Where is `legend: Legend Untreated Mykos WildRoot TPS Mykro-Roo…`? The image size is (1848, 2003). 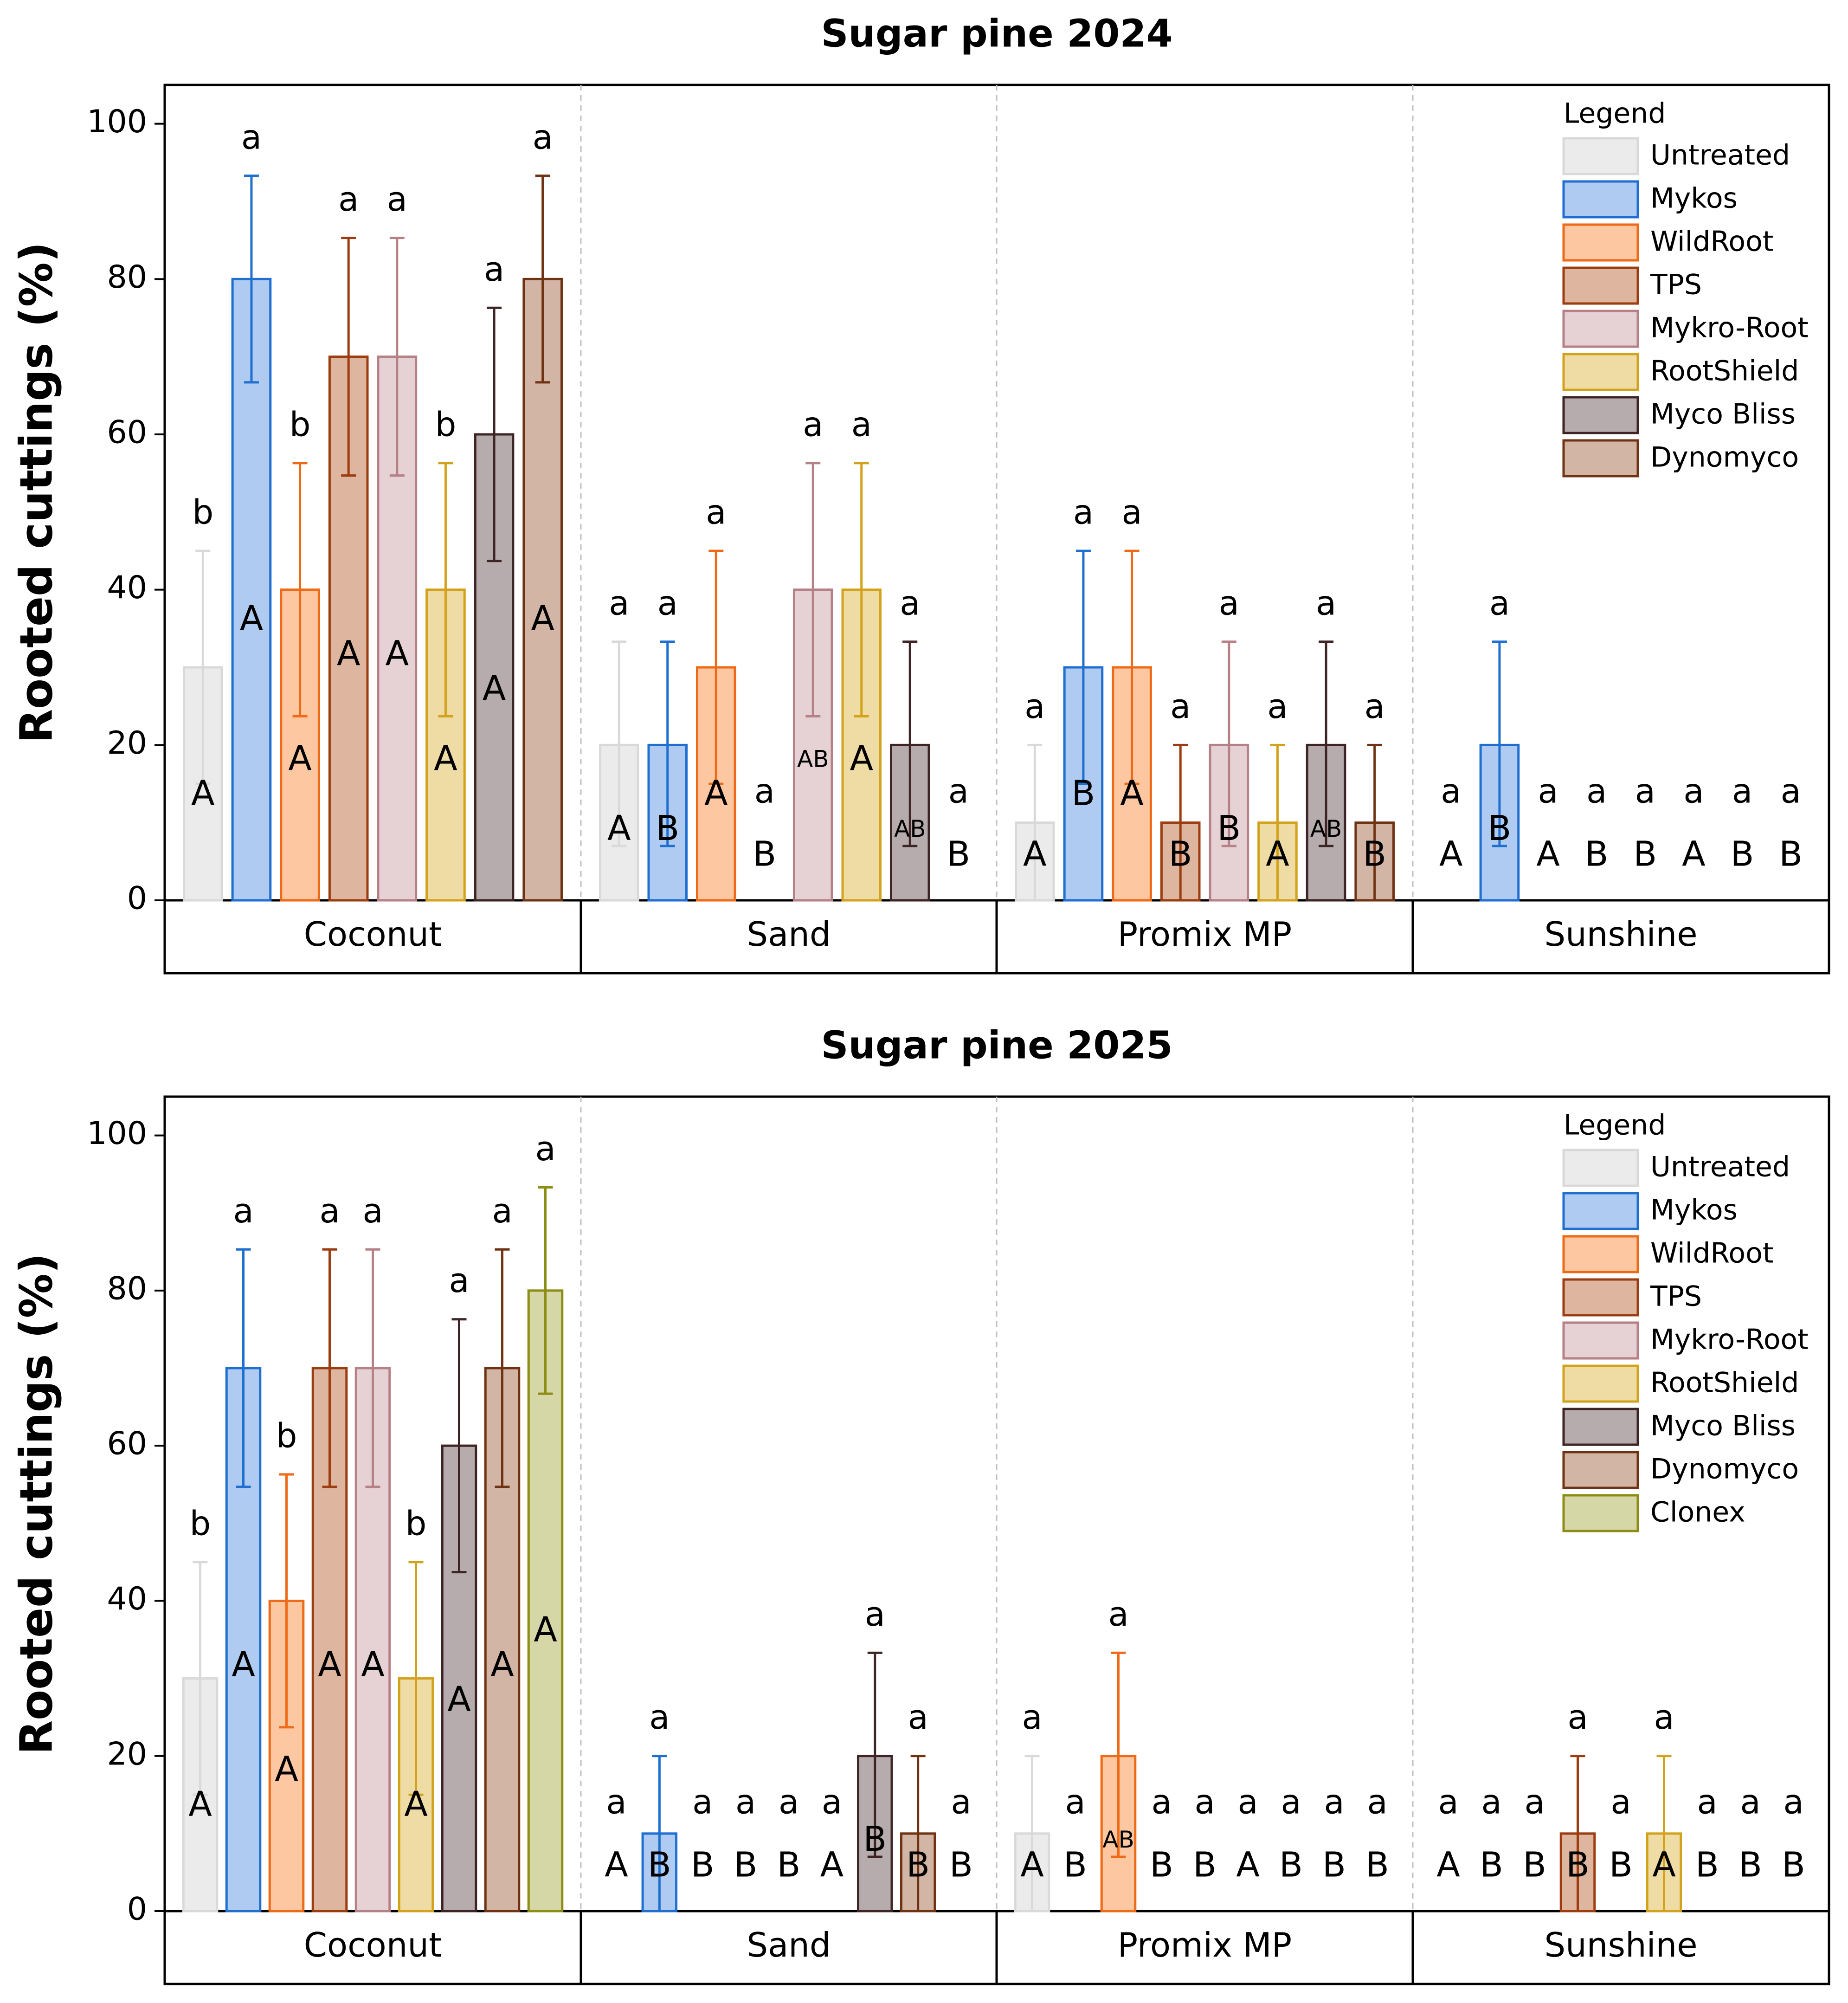 legend: Legend Untreated Mykos WildRoot TPS Mykro-Roo… is located at coordinates (1685, 1320).